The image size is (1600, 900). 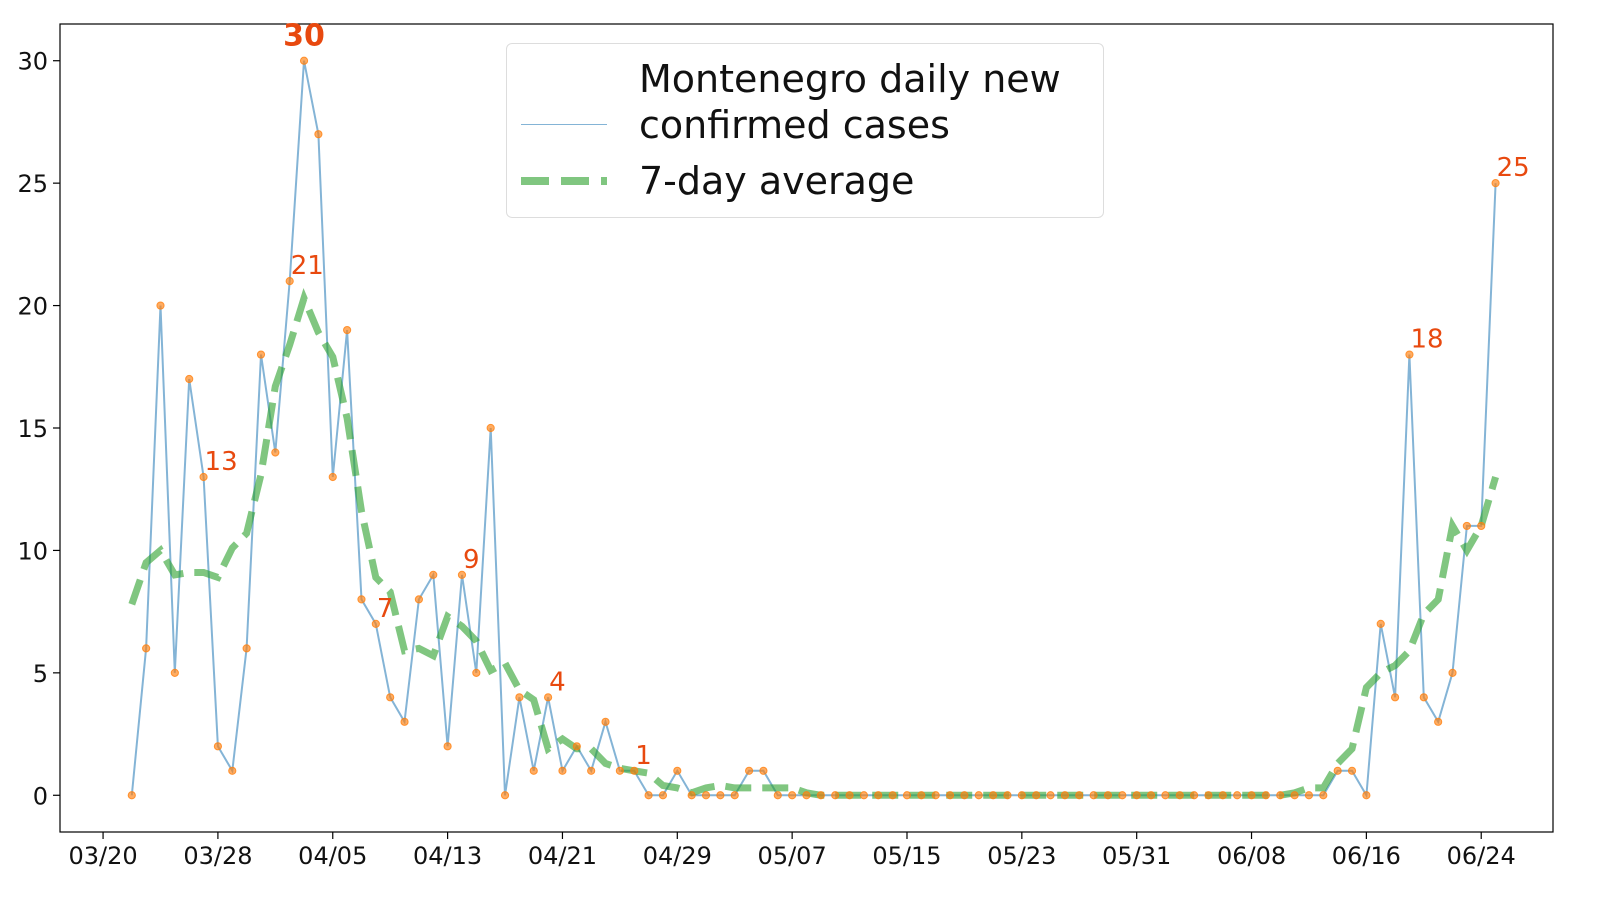 I want to click on legend-label: Montenegro daily new confirmed cases, so click(x=850, y=102).